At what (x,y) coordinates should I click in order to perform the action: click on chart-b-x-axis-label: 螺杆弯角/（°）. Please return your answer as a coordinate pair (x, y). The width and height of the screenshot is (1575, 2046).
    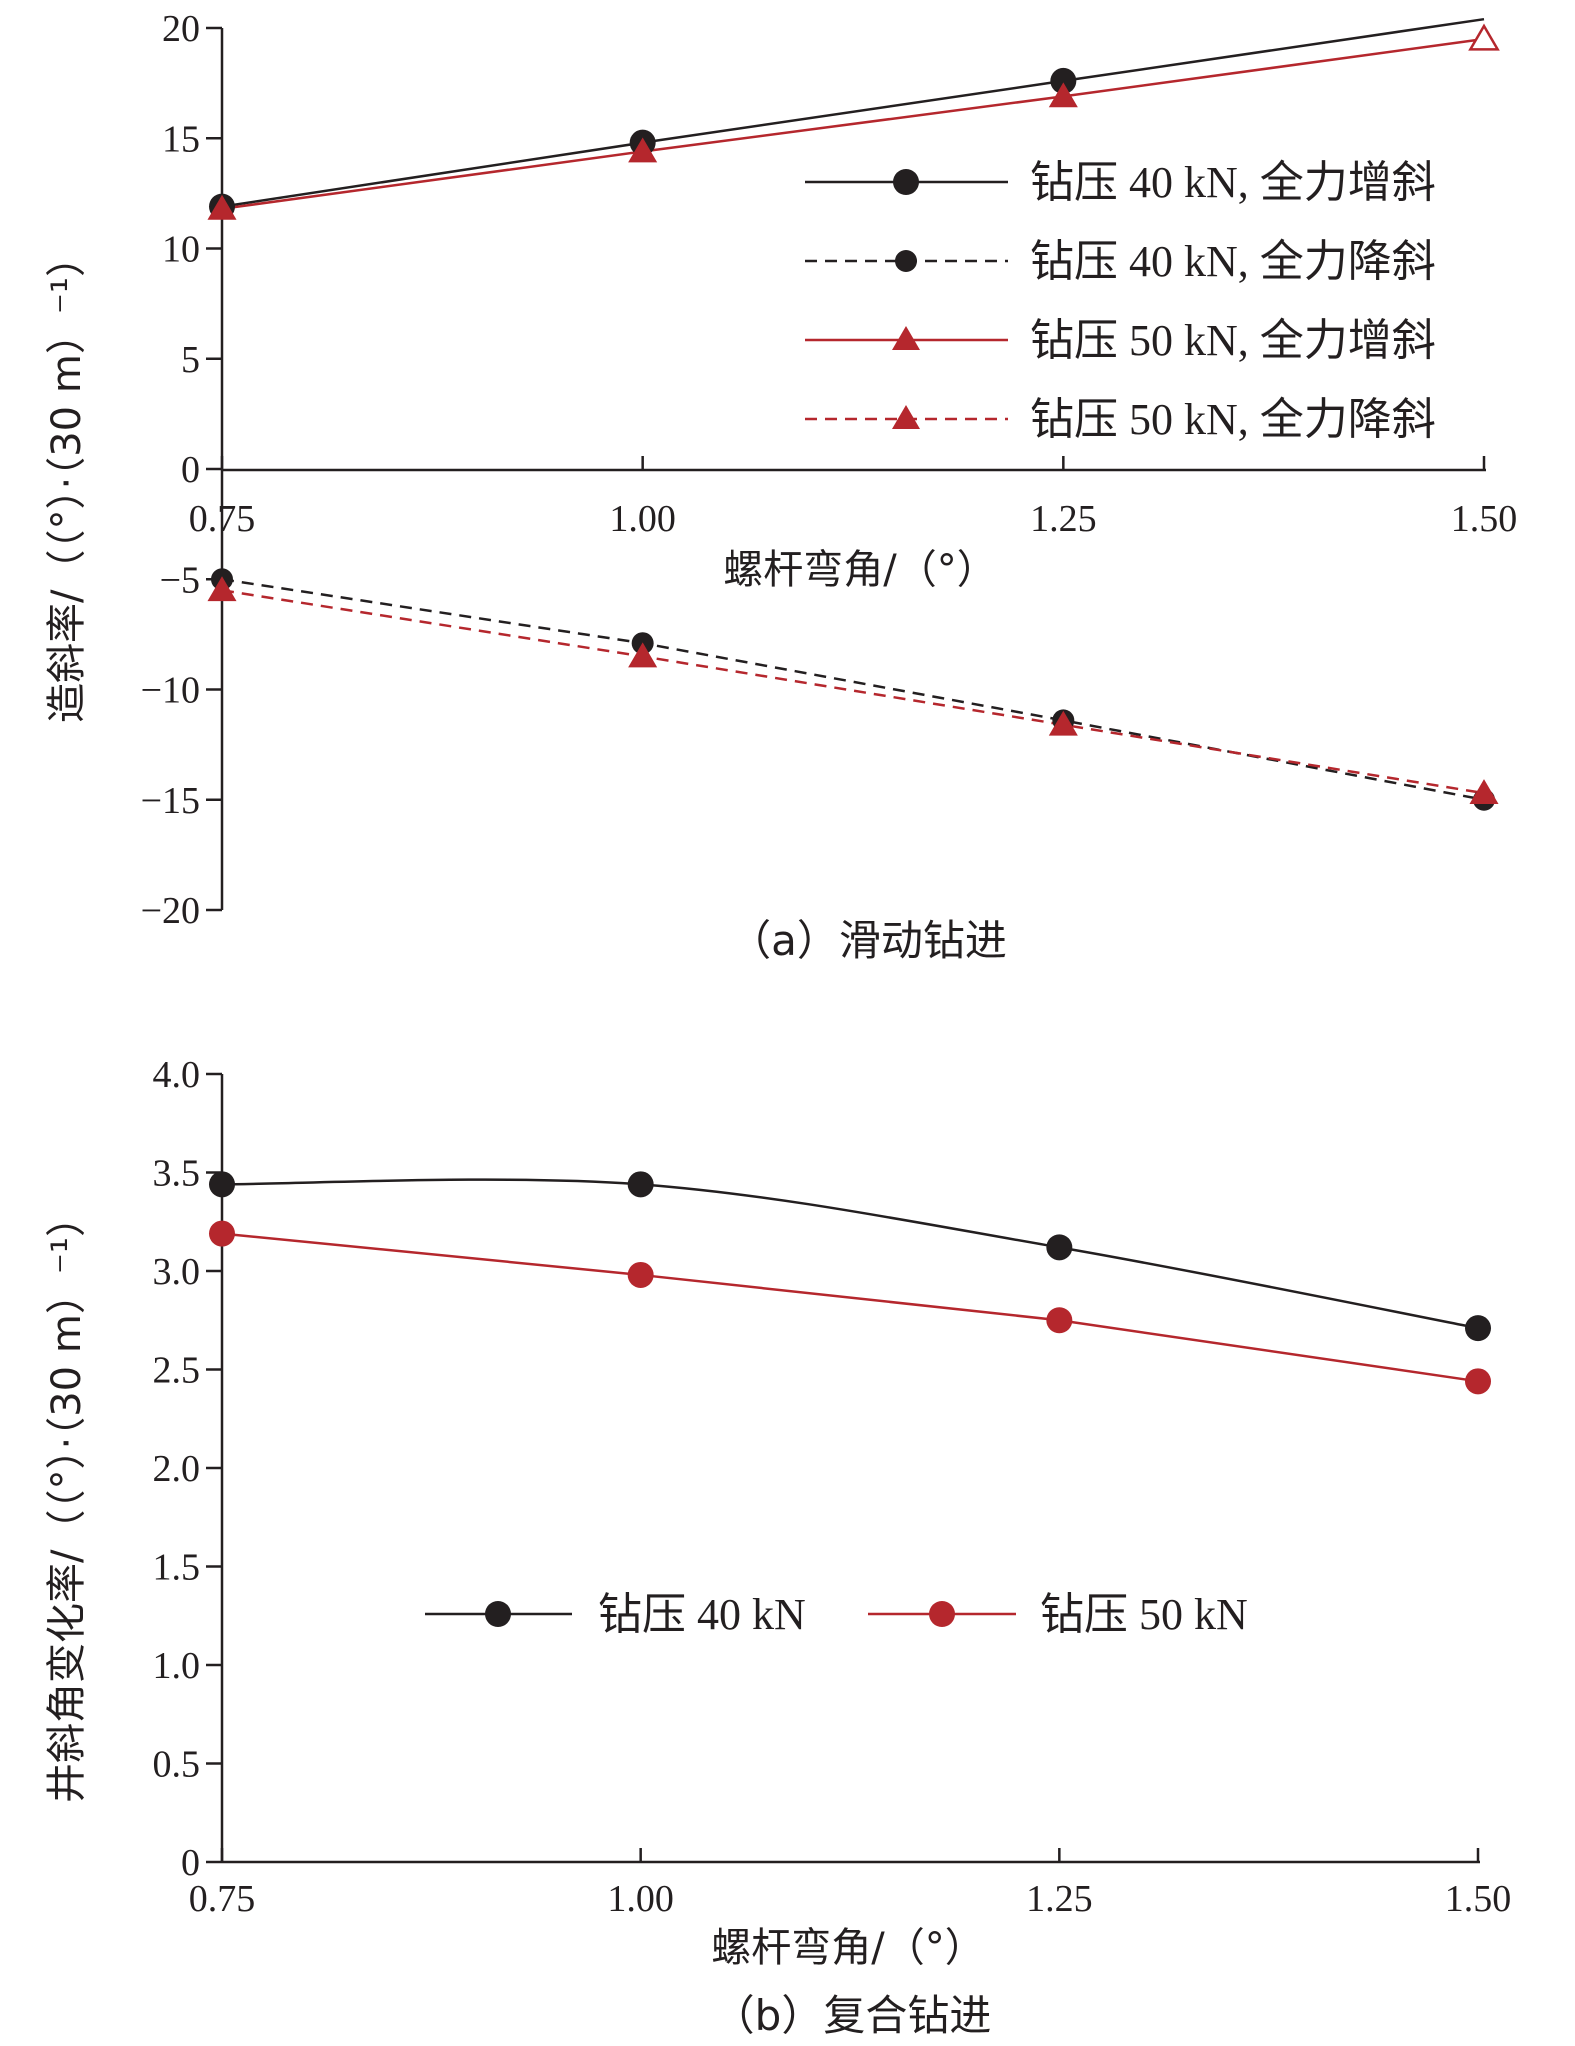
    Looking at the image, I should click on (847, 1948).